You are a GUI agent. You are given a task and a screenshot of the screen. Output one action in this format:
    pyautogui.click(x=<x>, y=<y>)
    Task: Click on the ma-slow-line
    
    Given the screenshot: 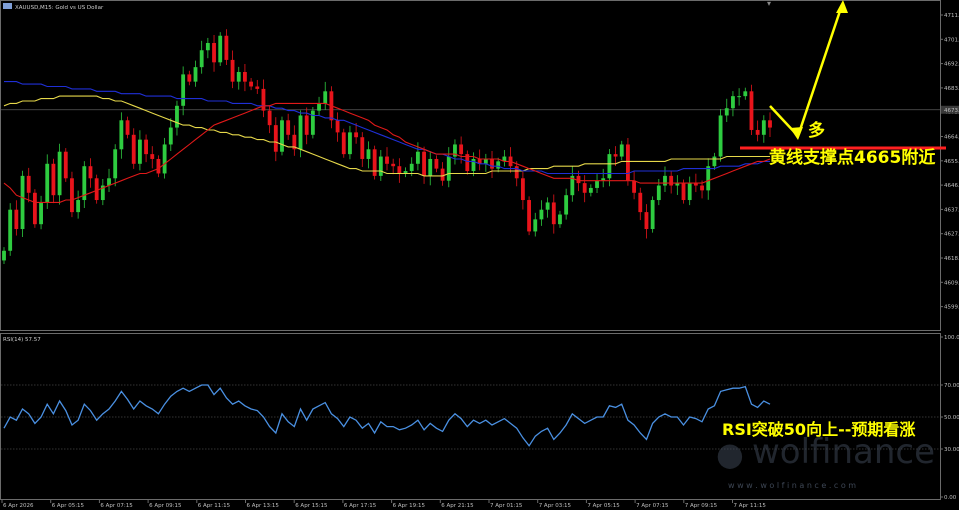 What is the action you would take?
    pyautogui.click(x=386, y=136)
    